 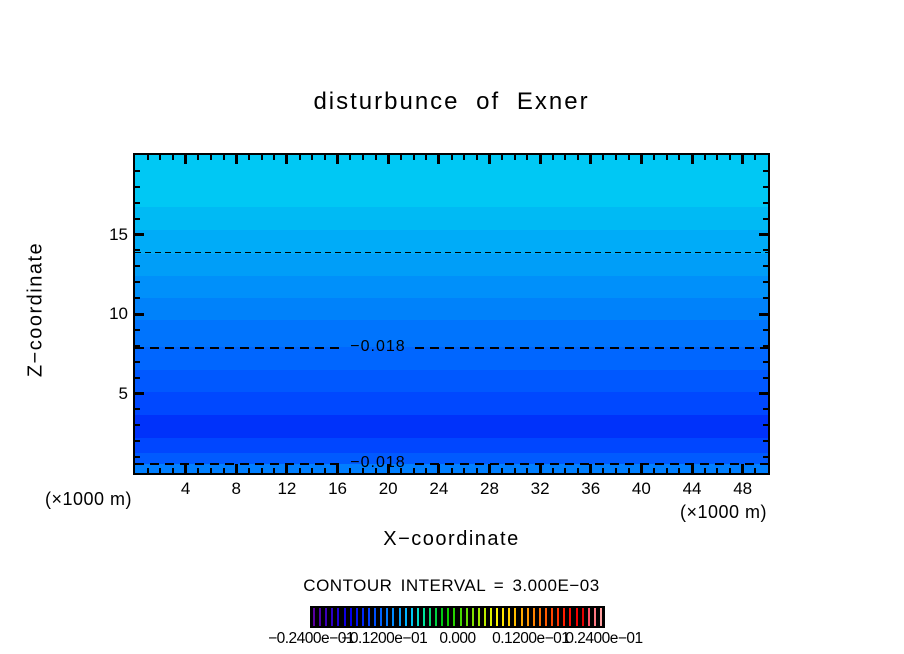 I want to click on contour-line, so click(x=238, y=348).